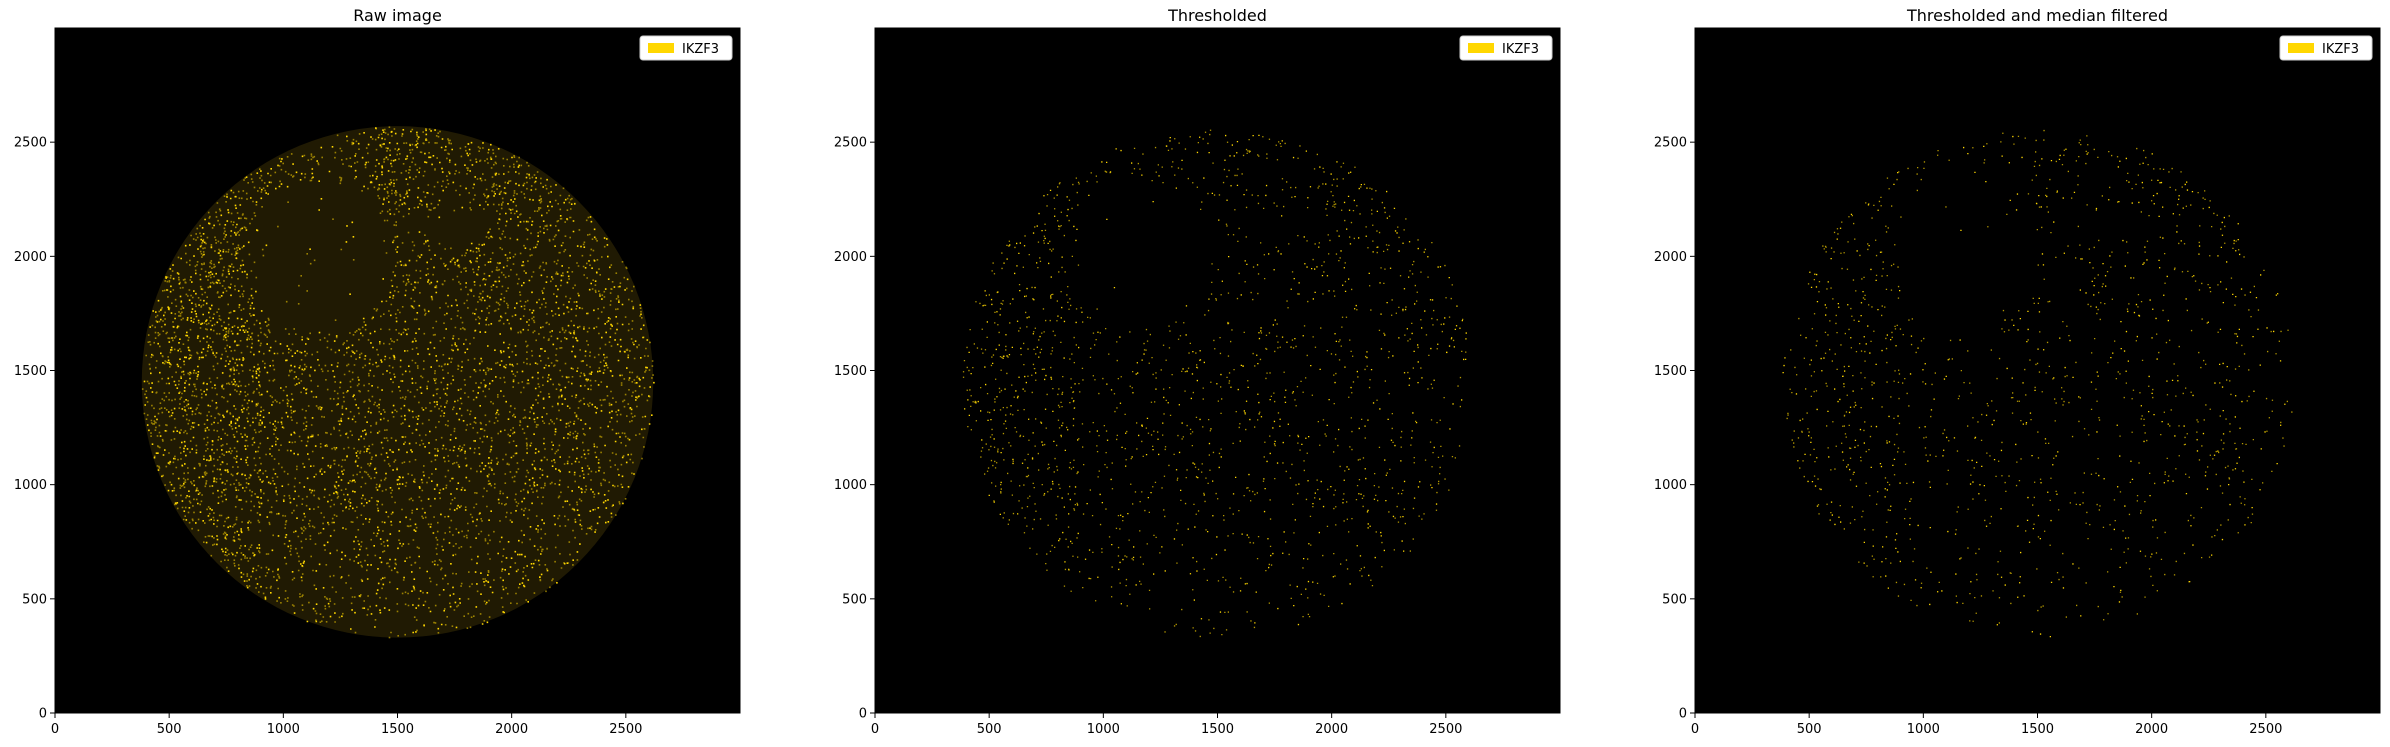 The image size is (2390, 747). I want to click on tissue-glow, so click(397, 382).